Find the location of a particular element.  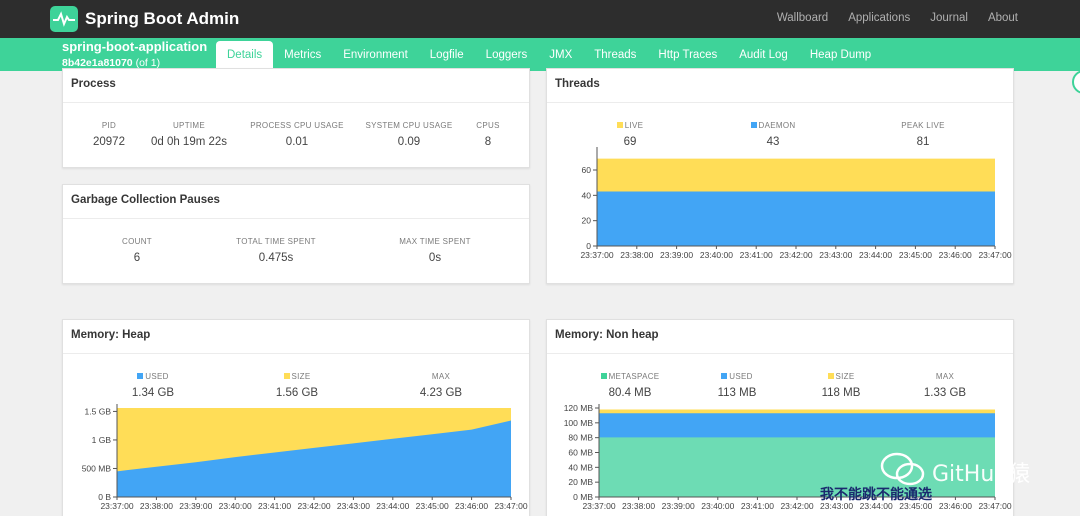

floating-action-icon is located at coordinates (1076, 82).